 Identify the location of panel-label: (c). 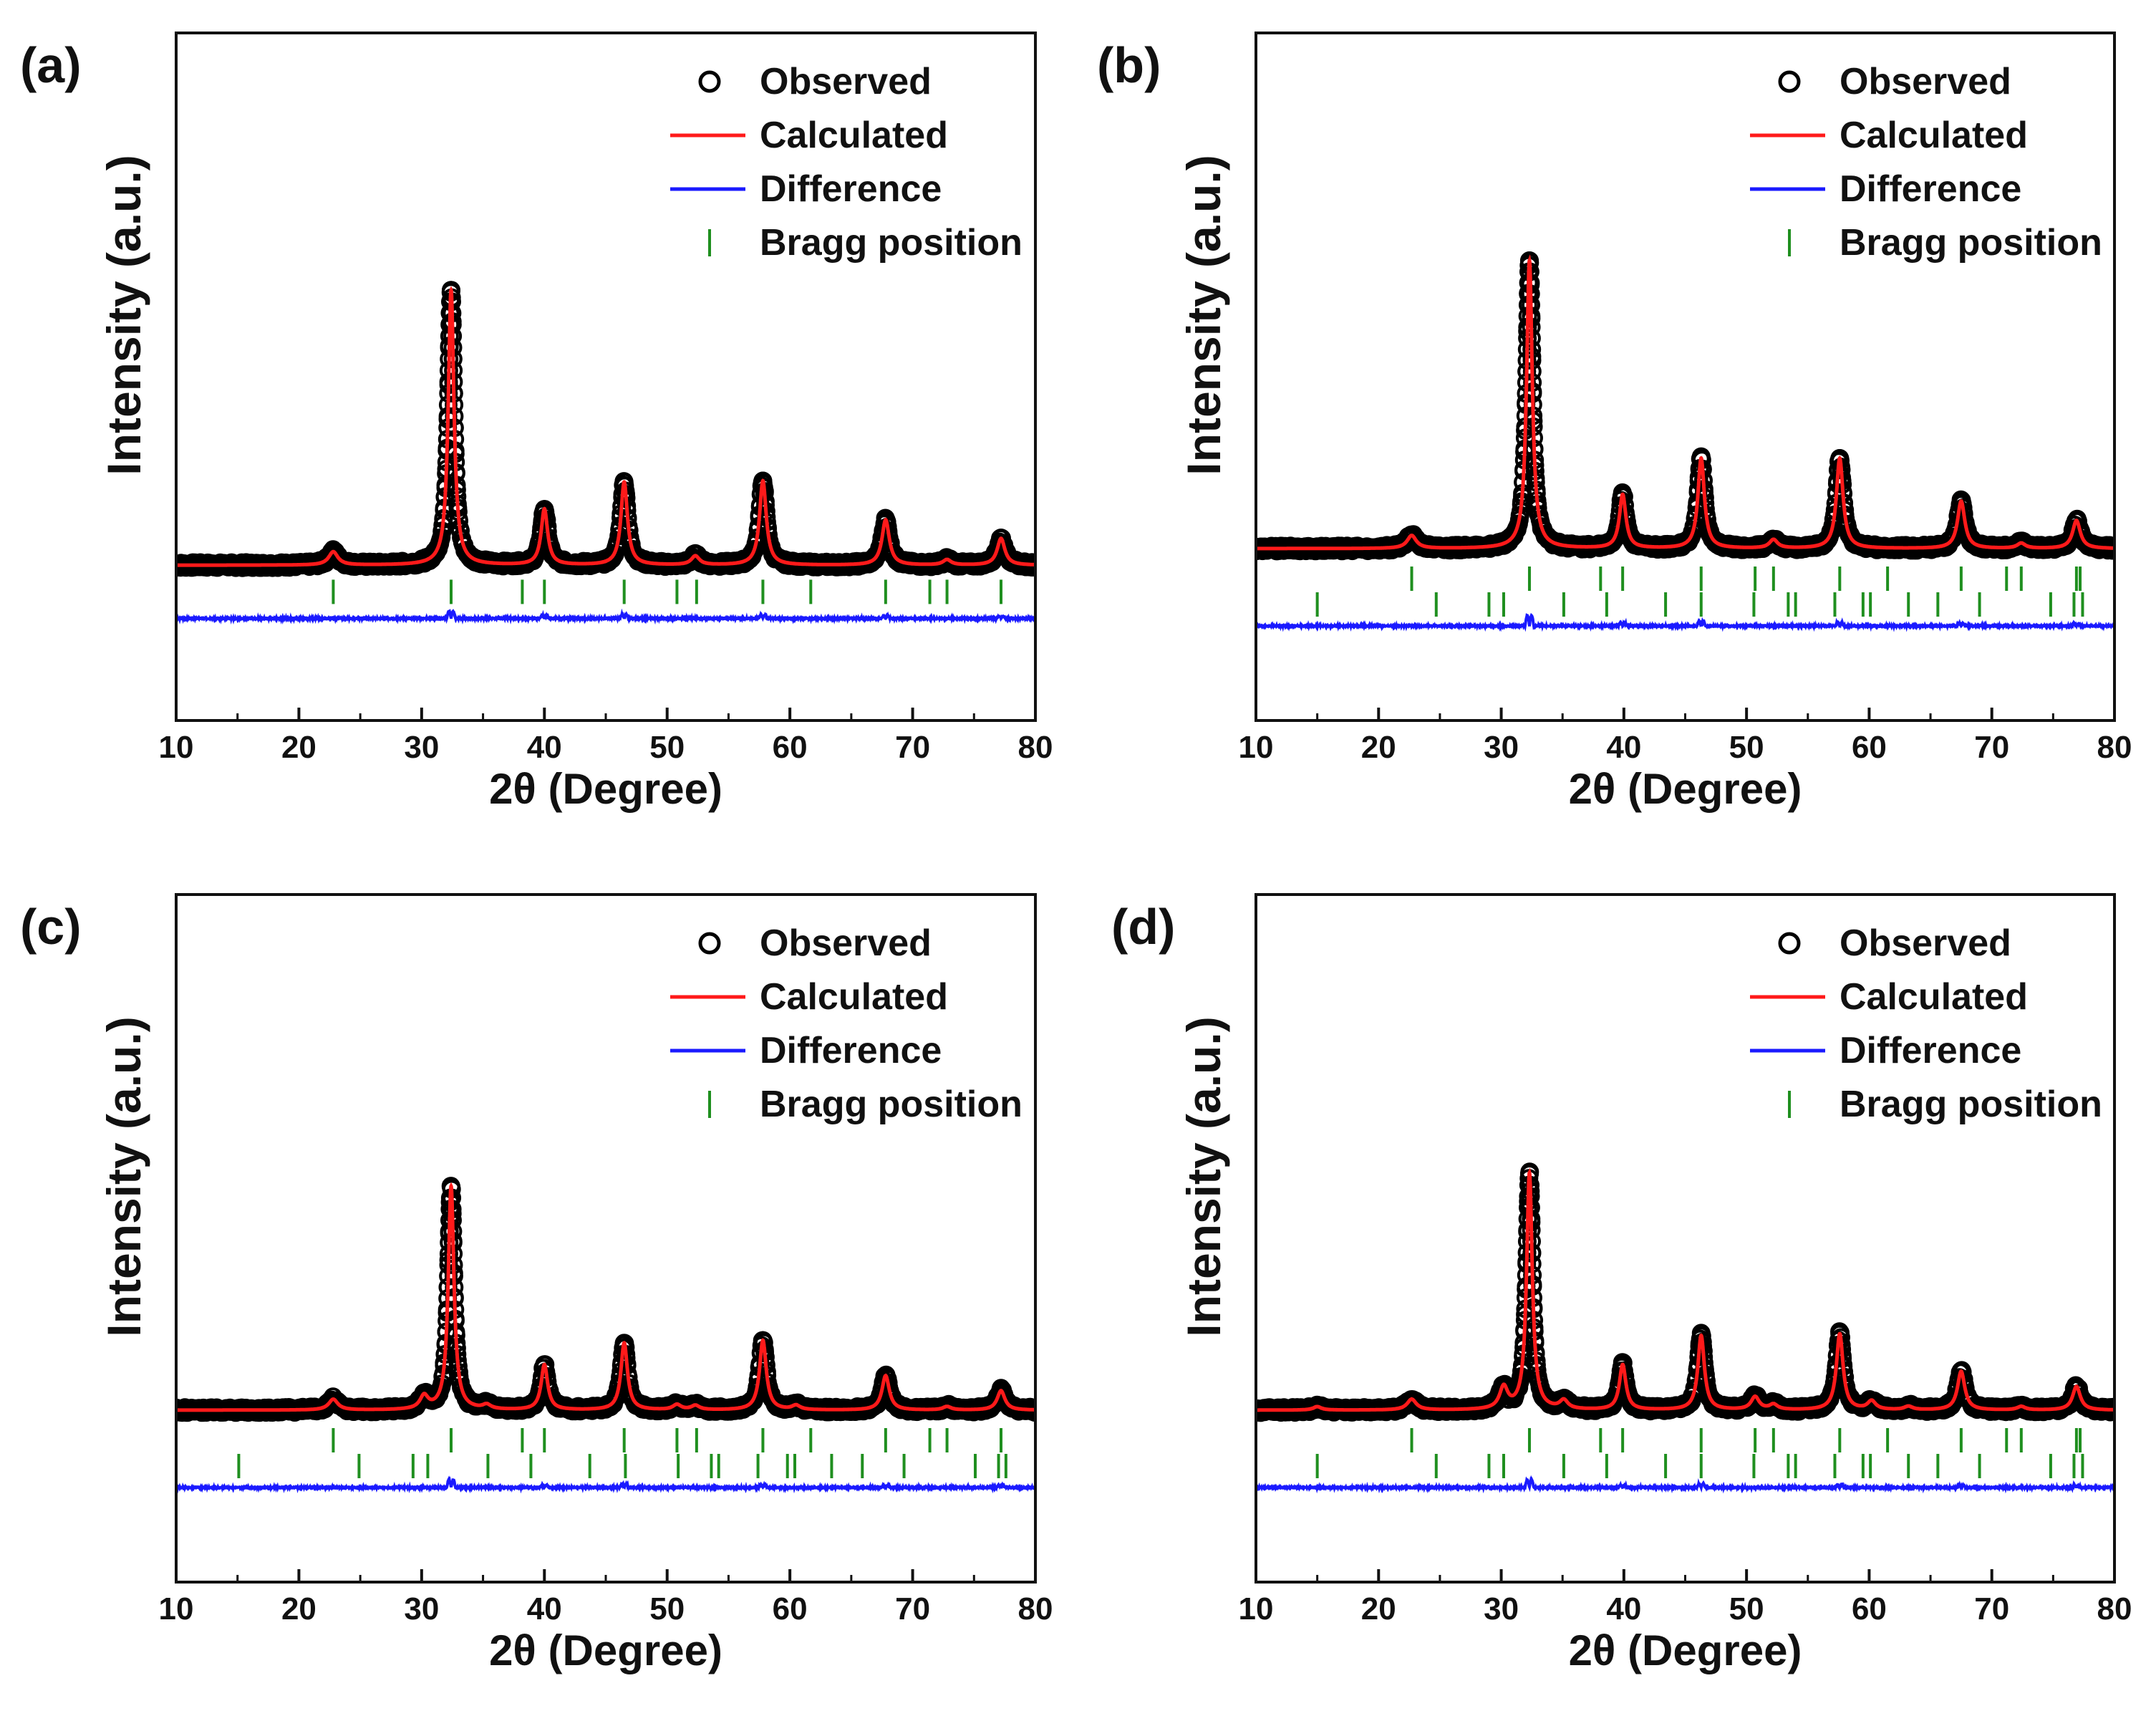
(51, 927).